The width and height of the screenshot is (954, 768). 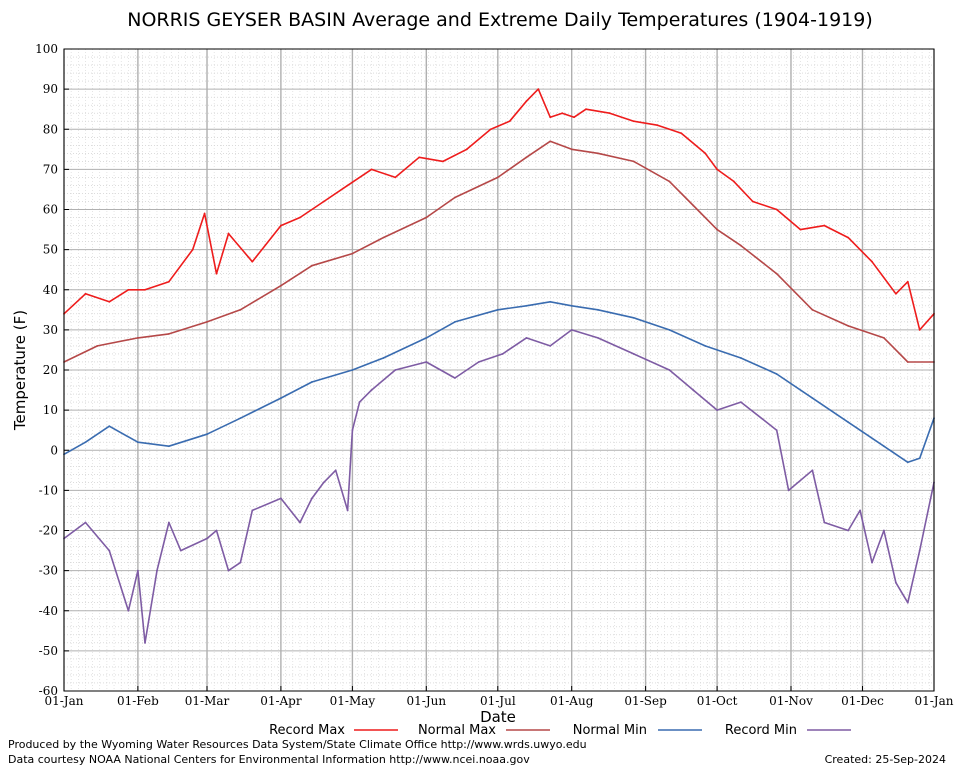 What do you see at coordinates (50, 169) in the screenshot?
I see `y-tick-label: 70` at bounding box center [50, 169].